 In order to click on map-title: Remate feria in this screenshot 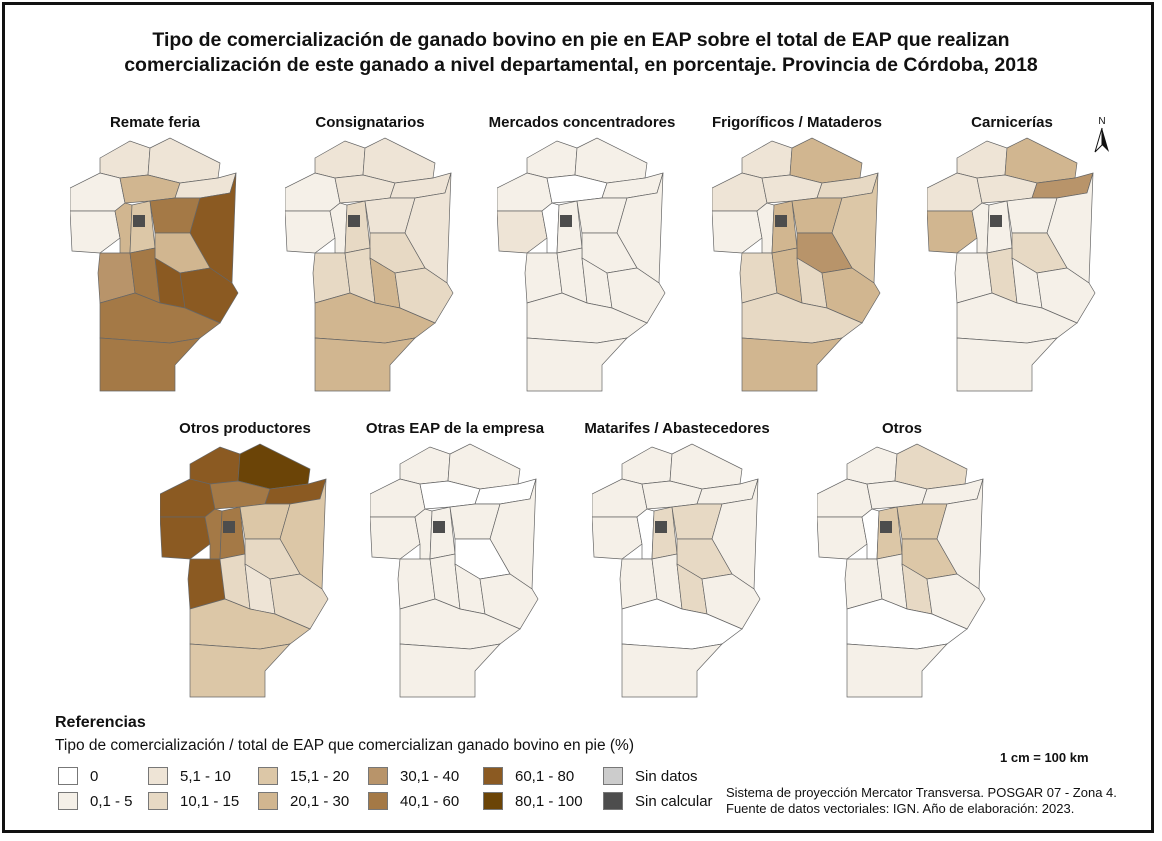, I will do `click(155, 122)`.